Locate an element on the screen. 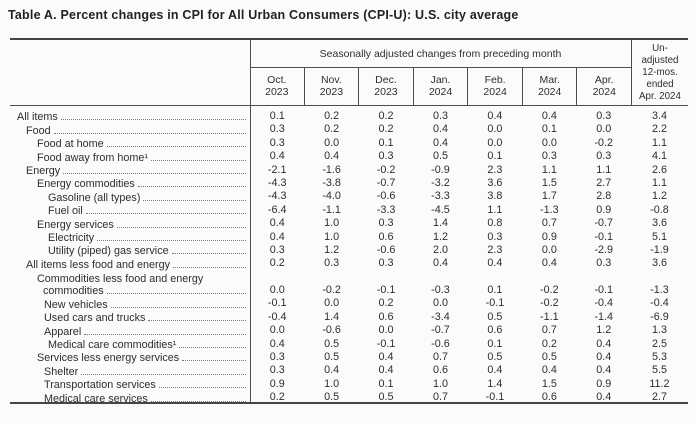  cell-value-unadjusted: 4.1 is located at coordinates (659, 156).